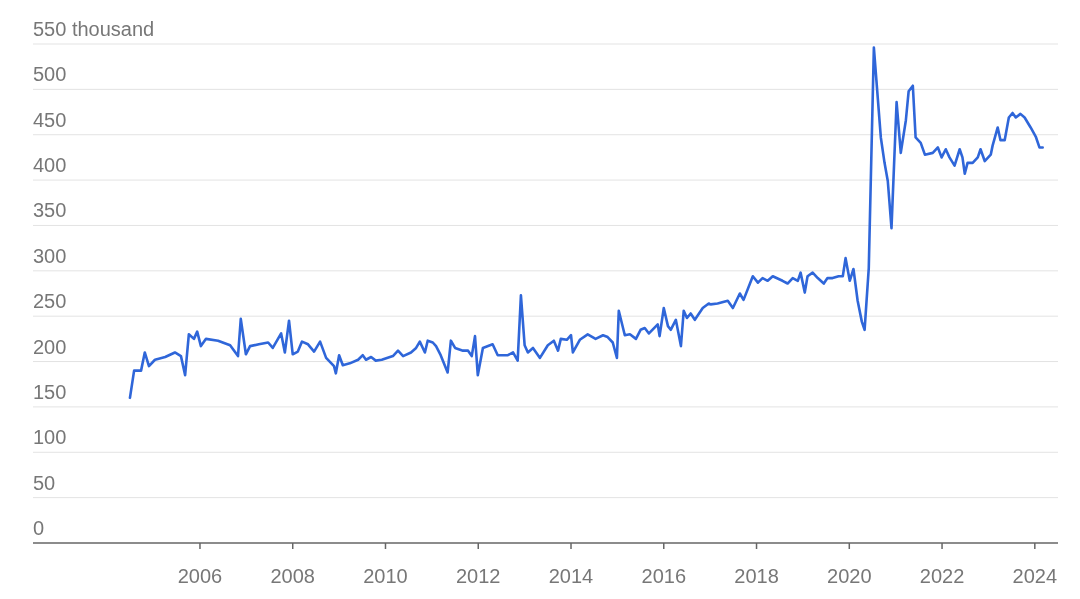 The image size is (1080, 599). Describe the element at coordinates (94, 29) in the screenshot. I see `y-tick-label: 550 thousand` at that location.